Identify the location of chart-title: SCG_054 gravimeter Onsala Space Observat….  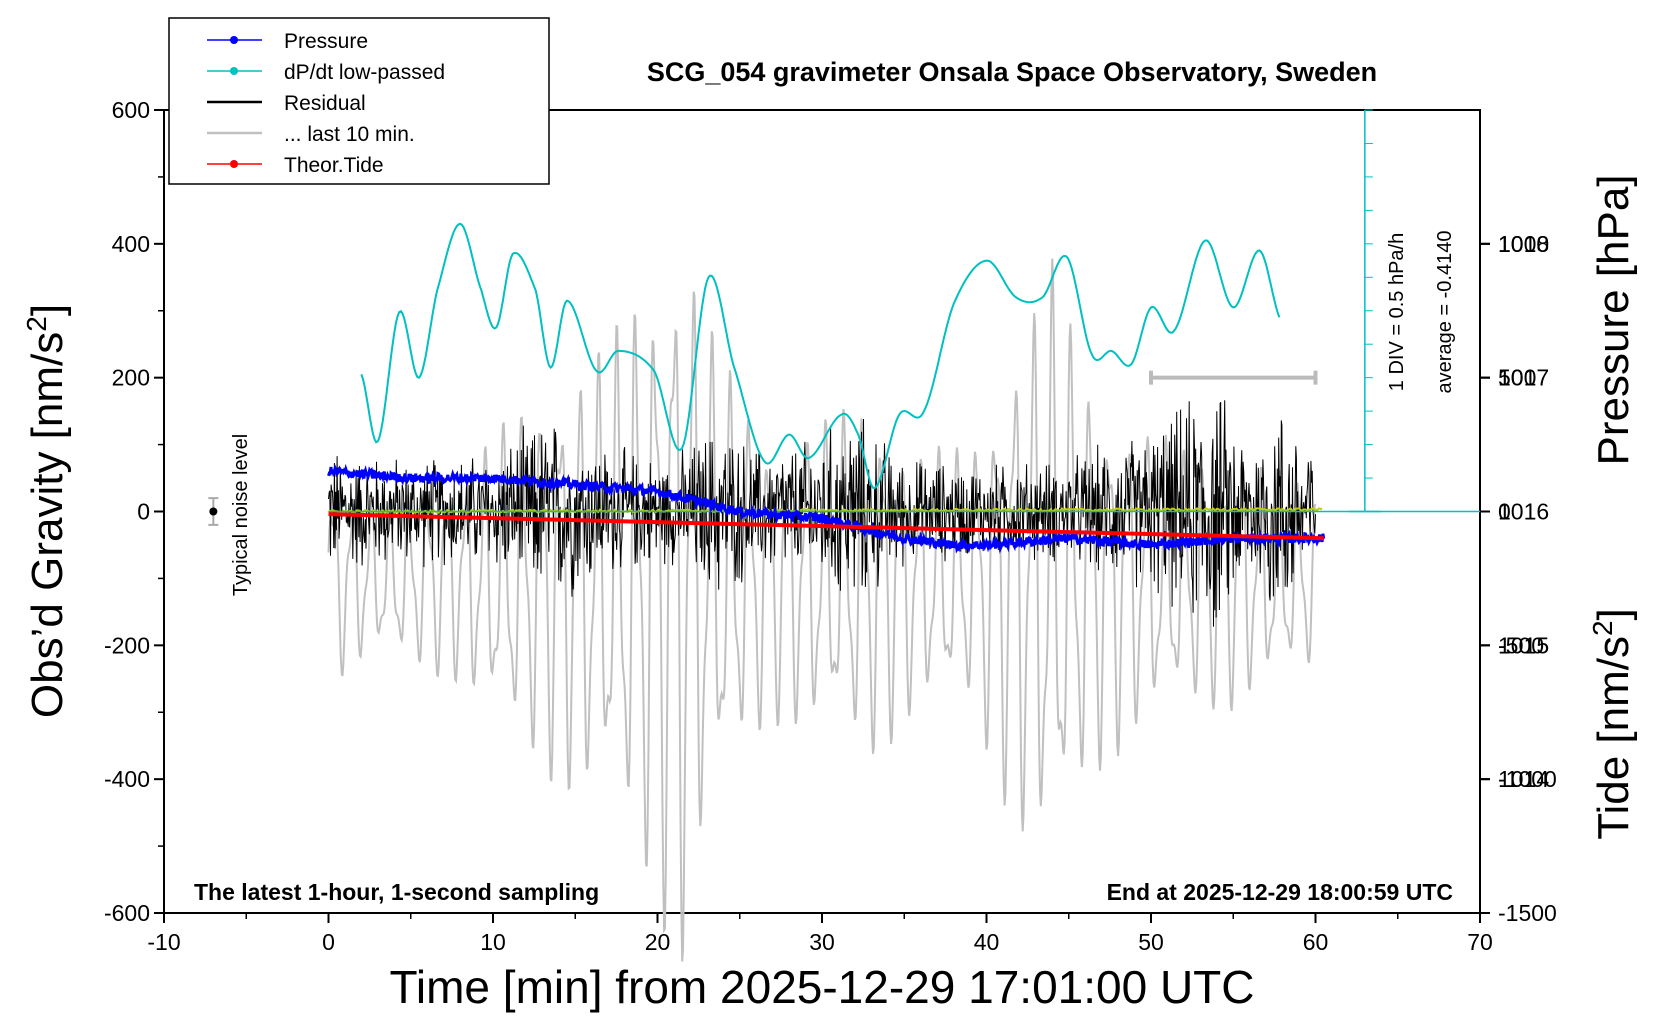
(1012, 72).